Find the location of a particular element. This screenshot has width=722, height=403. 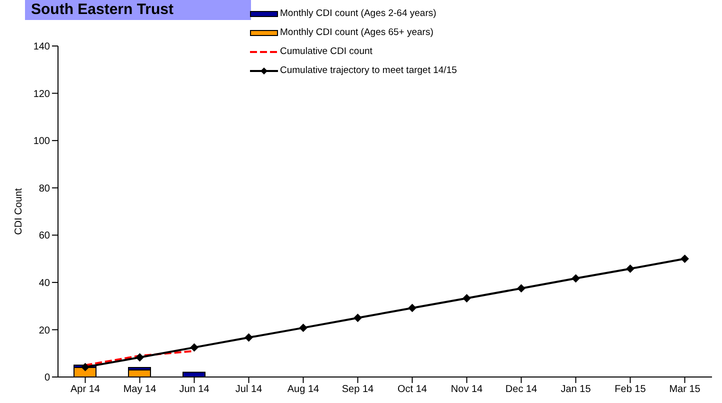

y-tick-label: 60 is located at coordinates (44, 236).